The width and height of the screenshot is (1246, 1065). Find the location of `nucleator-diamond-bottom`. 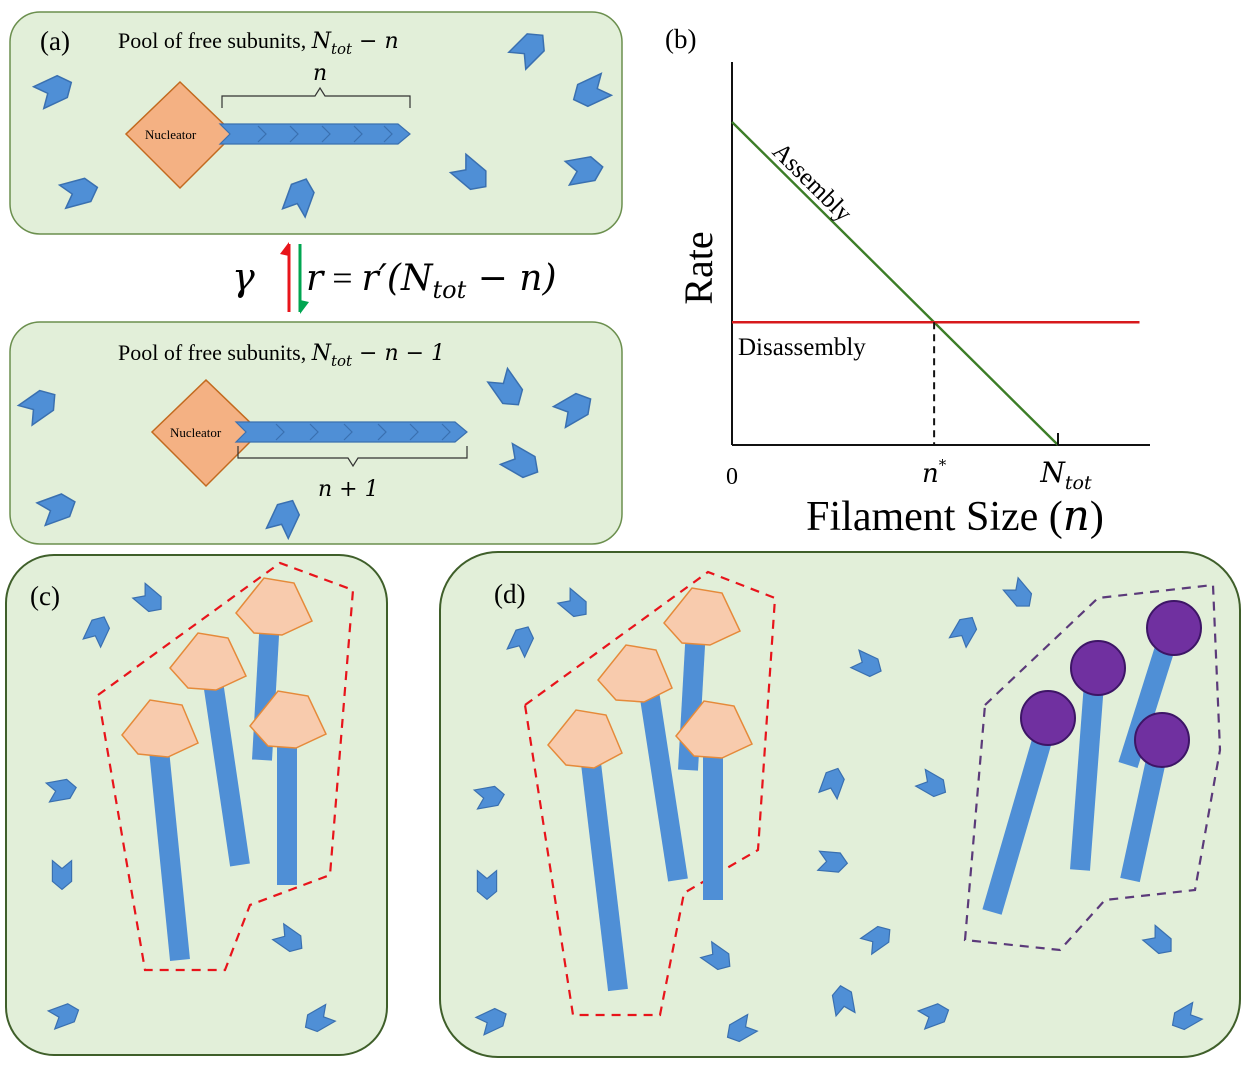

nucleator-diamond-bottom is located at coordinates (206, 433).